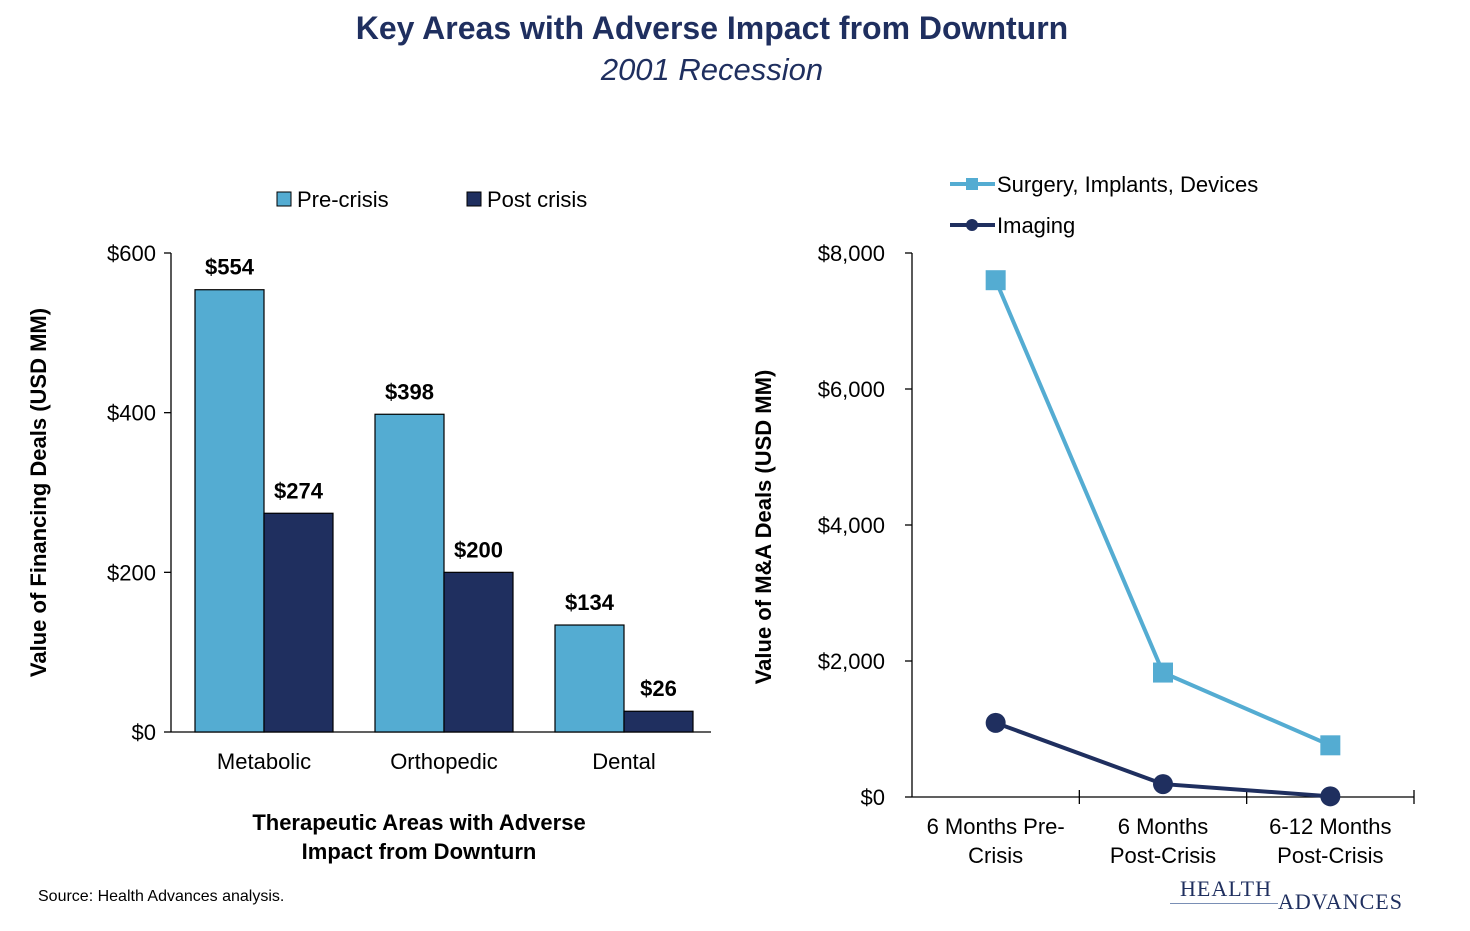  What do you see at coordinates (1224, 903) in the screenshot?
I see `logo-rule` at bounding box center [1224, 903].